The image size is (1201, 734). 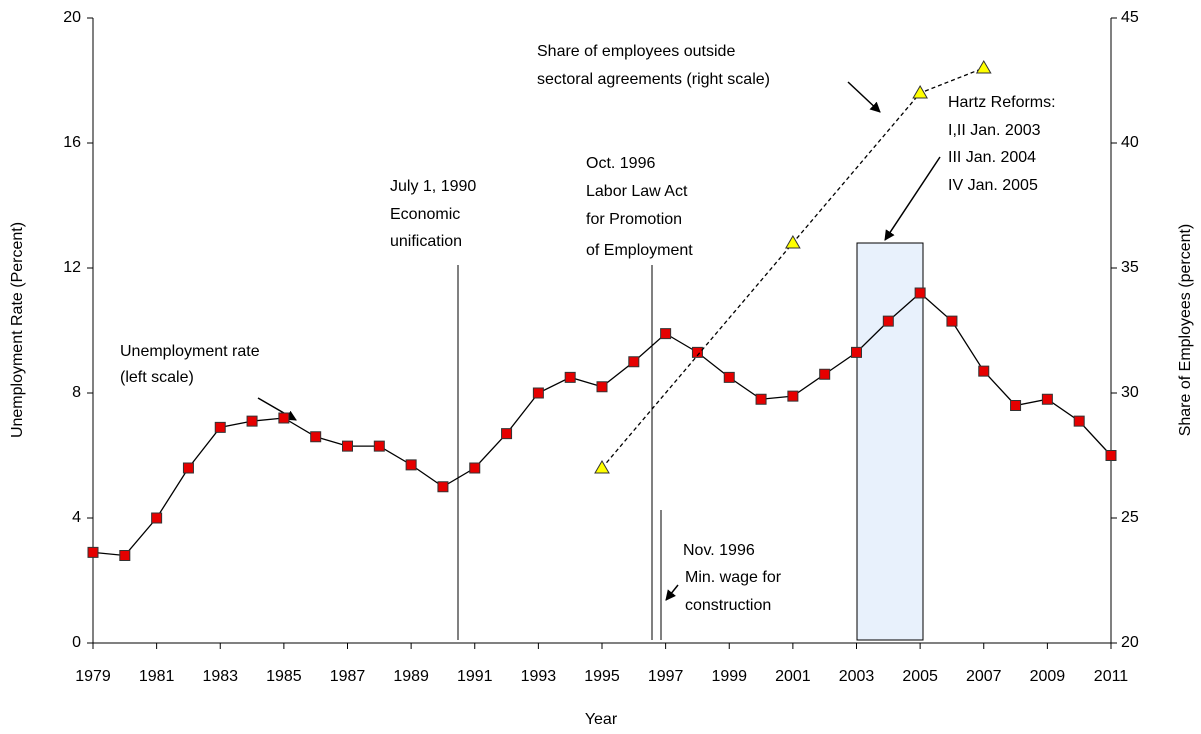 What do you see at coordinates (1185, 330) in the screenshot?
I see `y2-axis-title: Share of Employees (percent)` at bounding box center [1185, 330].